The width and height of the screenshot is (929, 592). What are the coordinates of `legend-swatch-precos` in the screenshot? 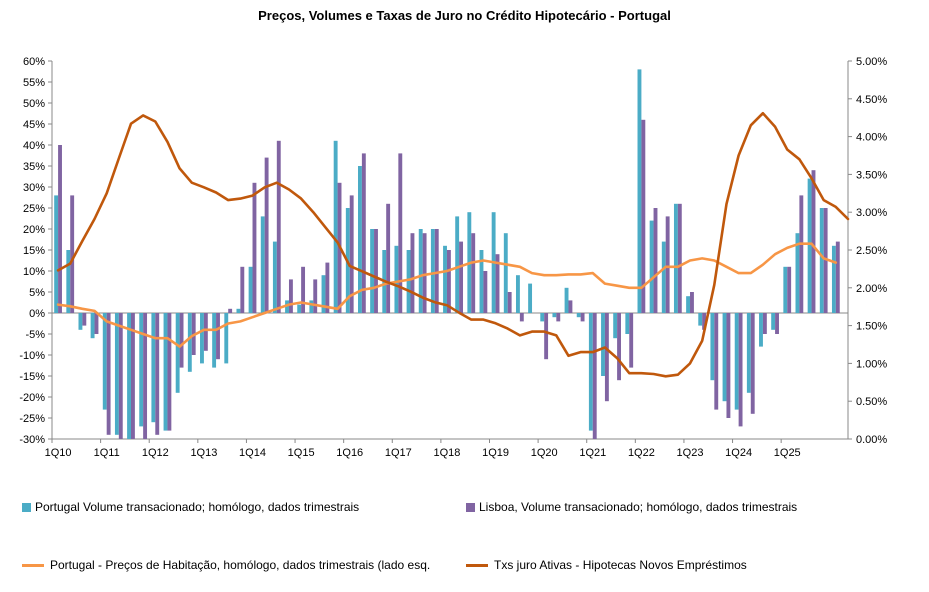 It's located at (33, 565).